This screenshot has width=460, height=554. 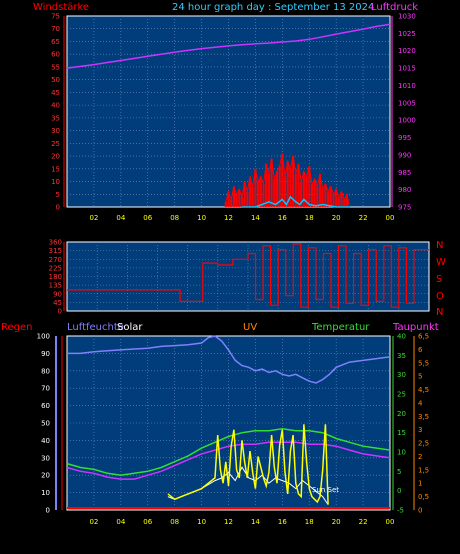 I want to click on time-label-top: 10, so click(x=201, y=218).